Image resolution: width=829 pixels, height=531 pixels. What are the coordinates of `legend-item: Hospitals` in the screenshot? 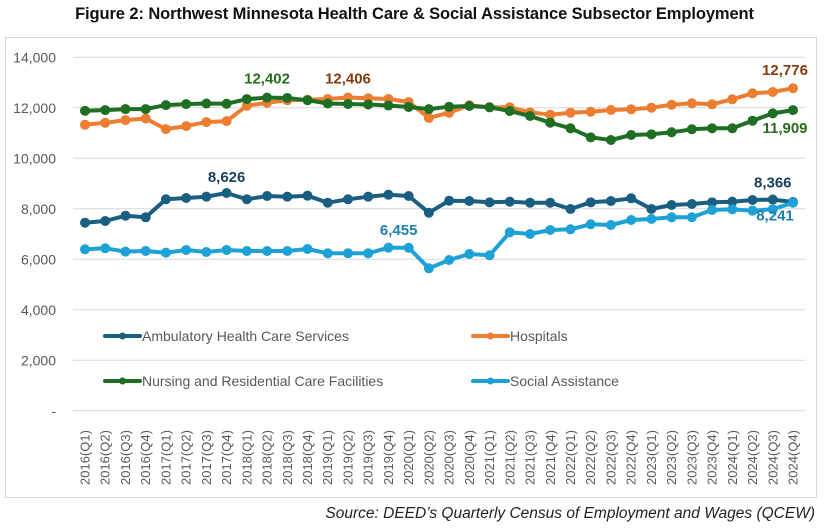 It's located at (519, 336).